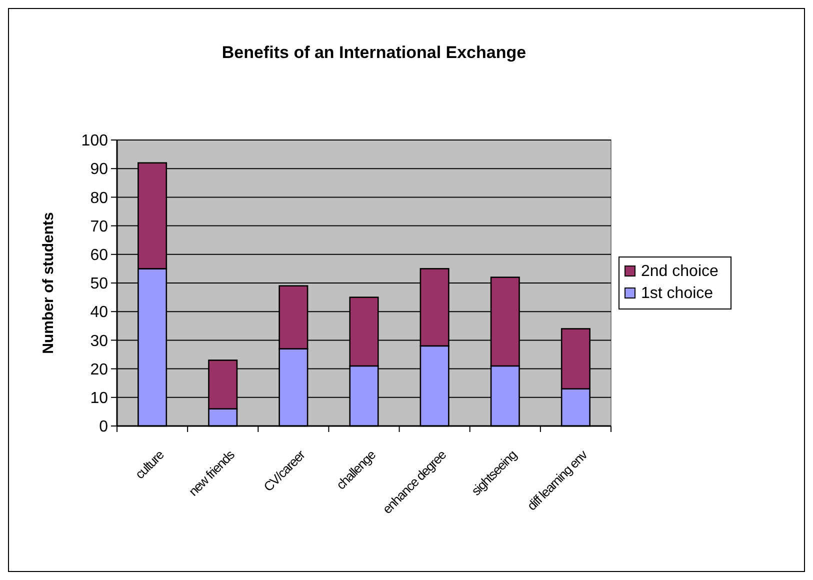  Describe the element at coordinates (99, 313) in the screenshot. I see `y-tick-label: 40` at that location.